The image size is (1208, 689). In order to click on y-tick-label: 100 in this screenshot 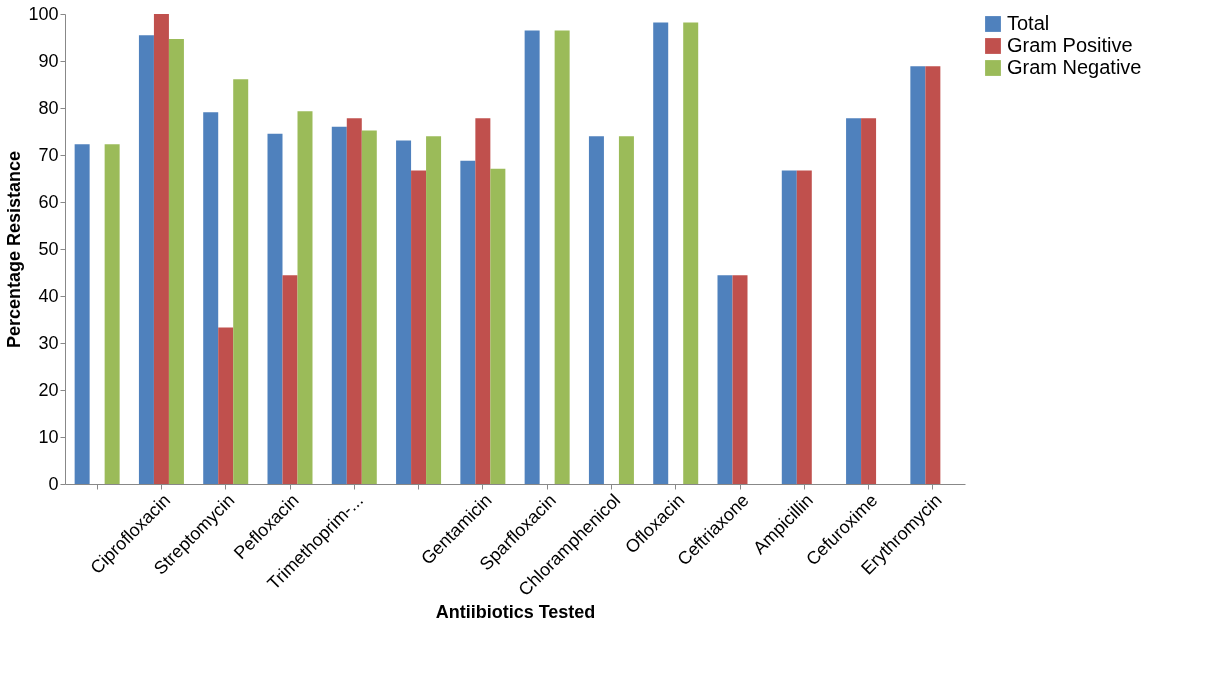, I will do `click(43, 13)`.